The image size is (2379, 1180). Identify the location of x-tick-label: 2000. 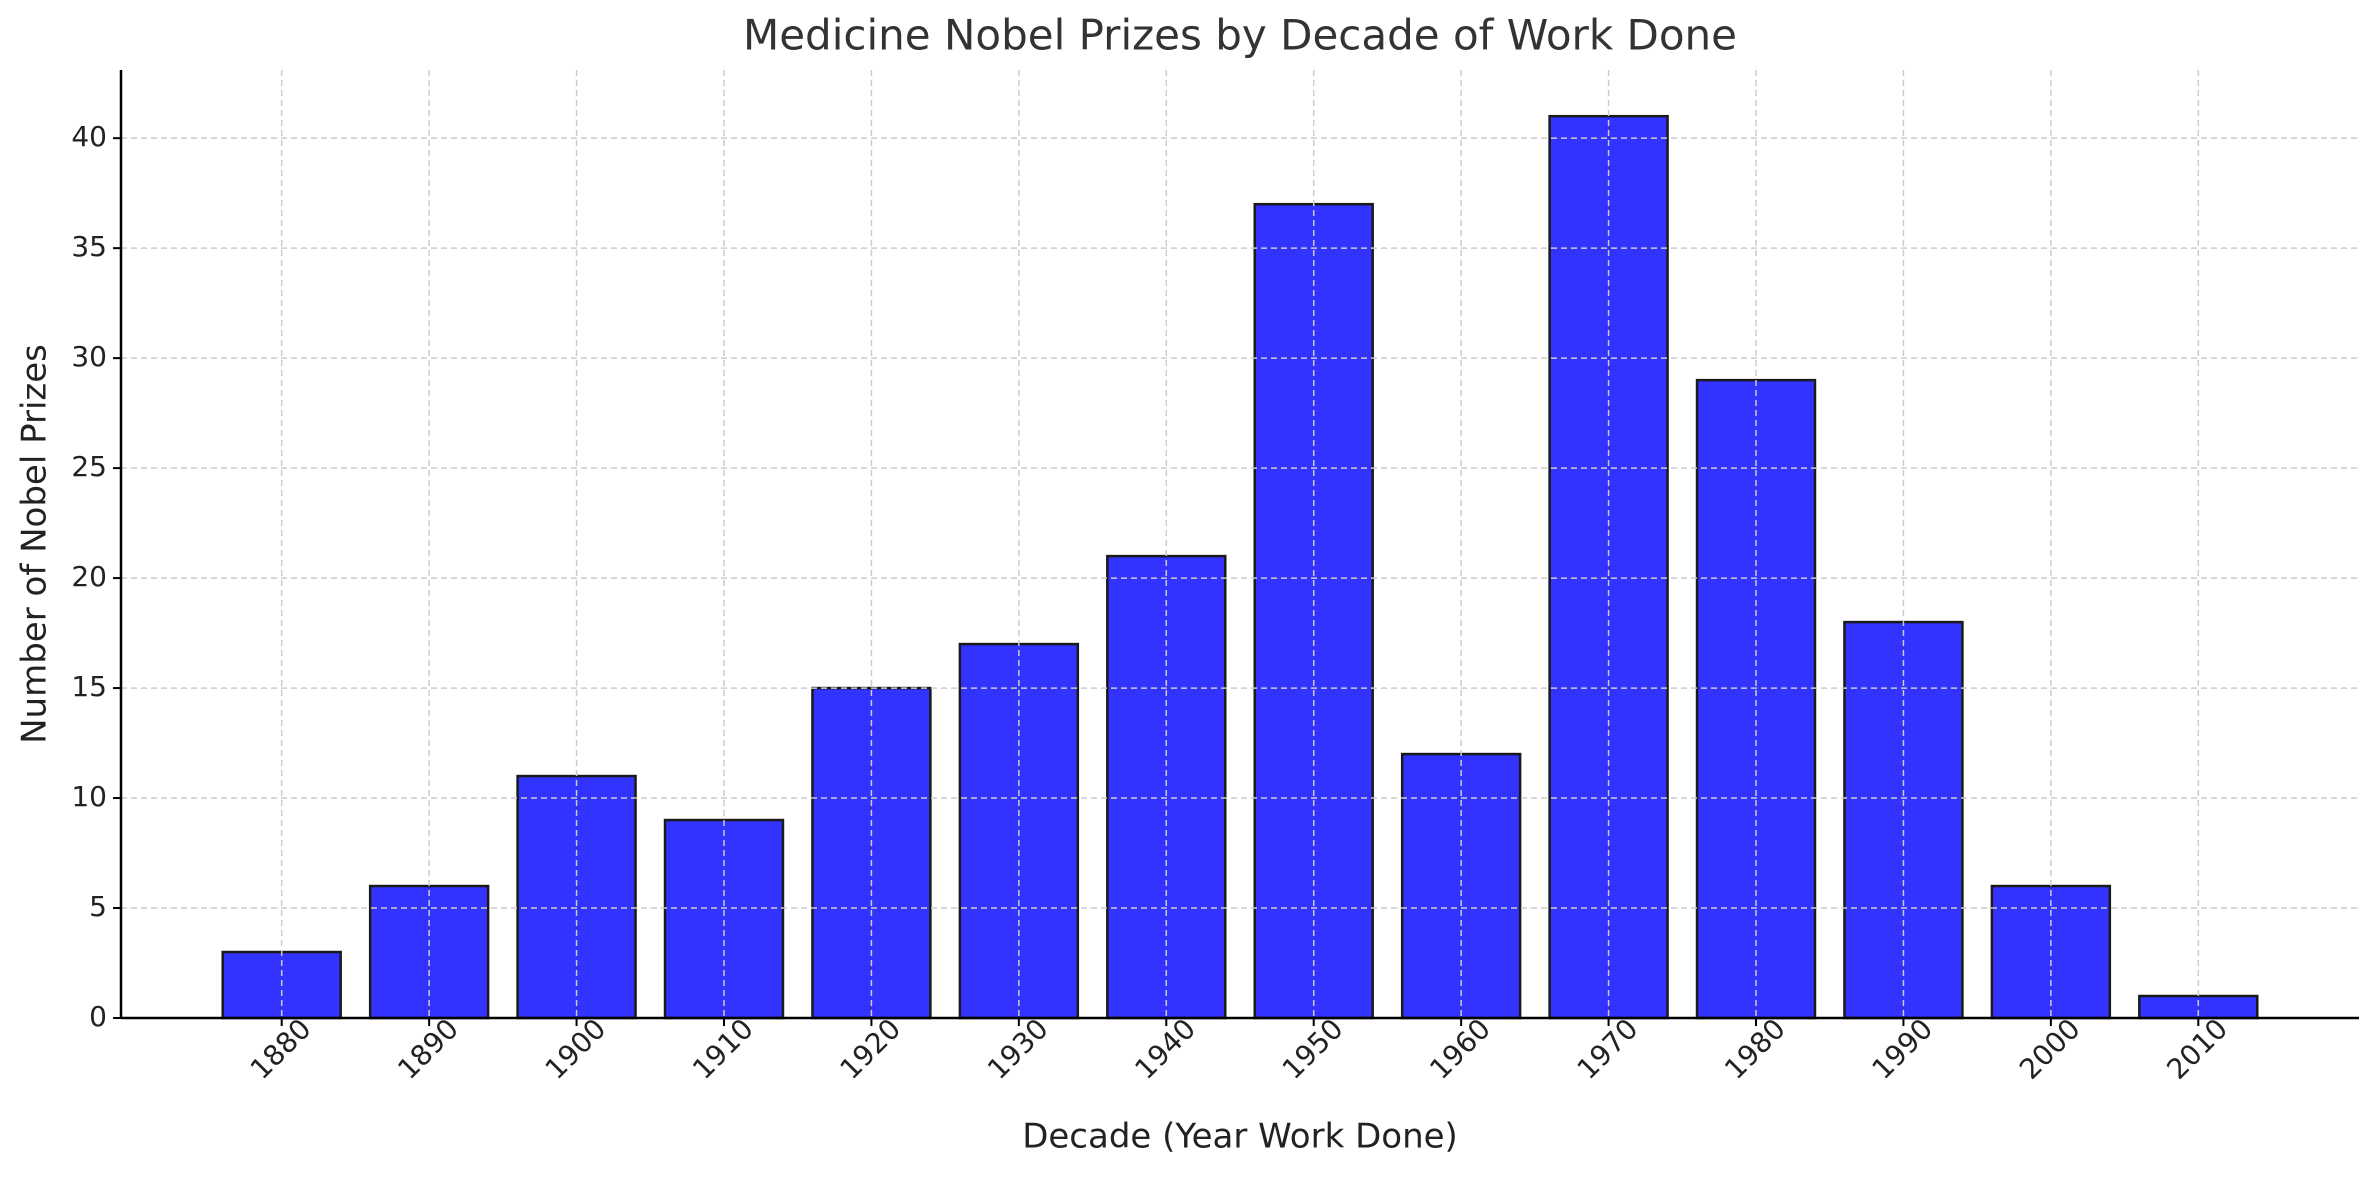
(2050, 1049).